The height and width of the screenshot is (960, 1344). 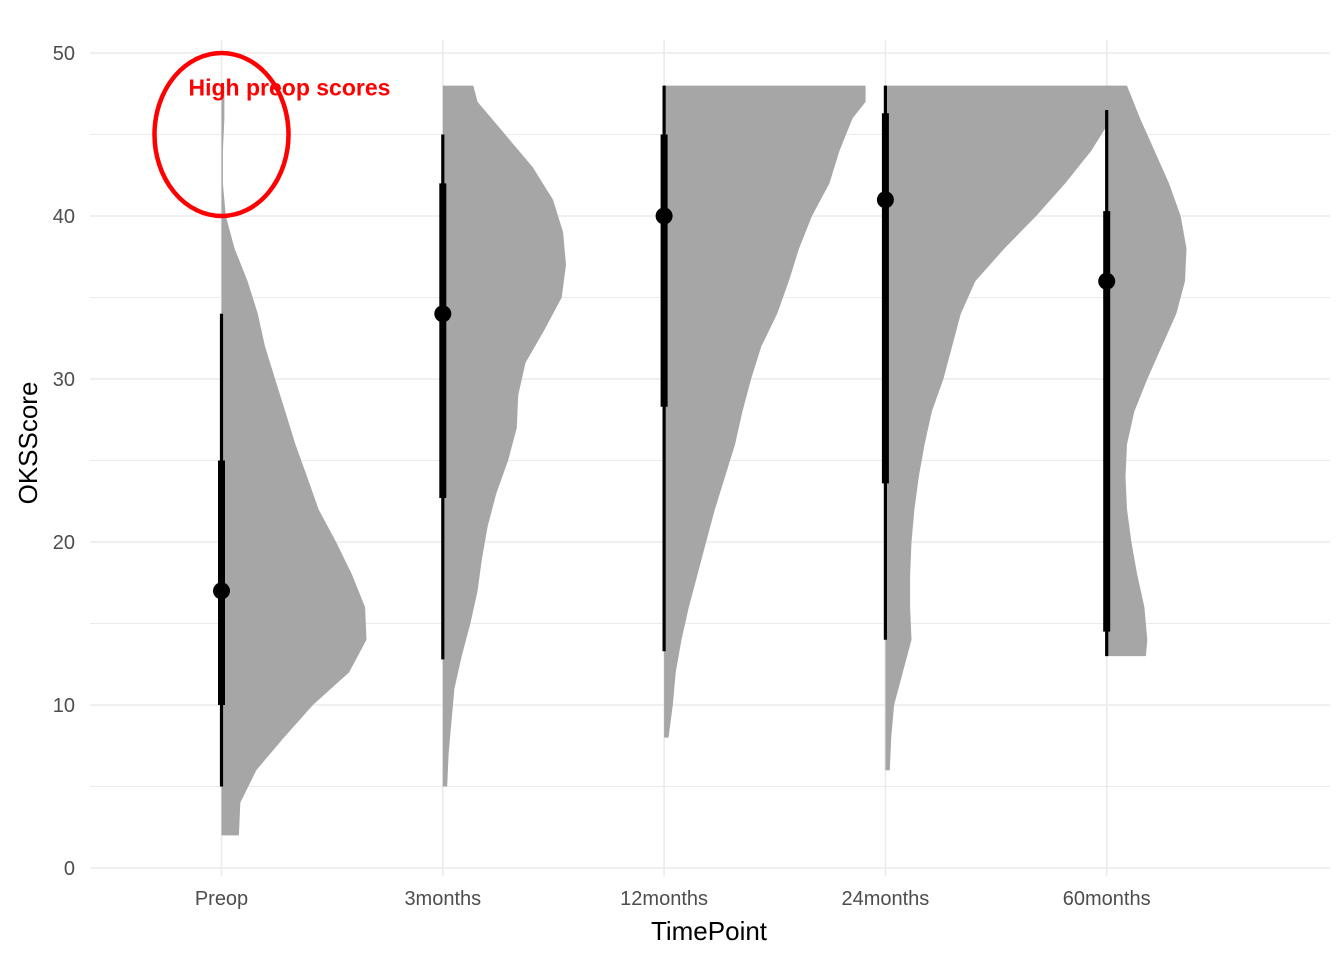 I want to click on annotation-label: High preop scores, so click(x=290, y=88).